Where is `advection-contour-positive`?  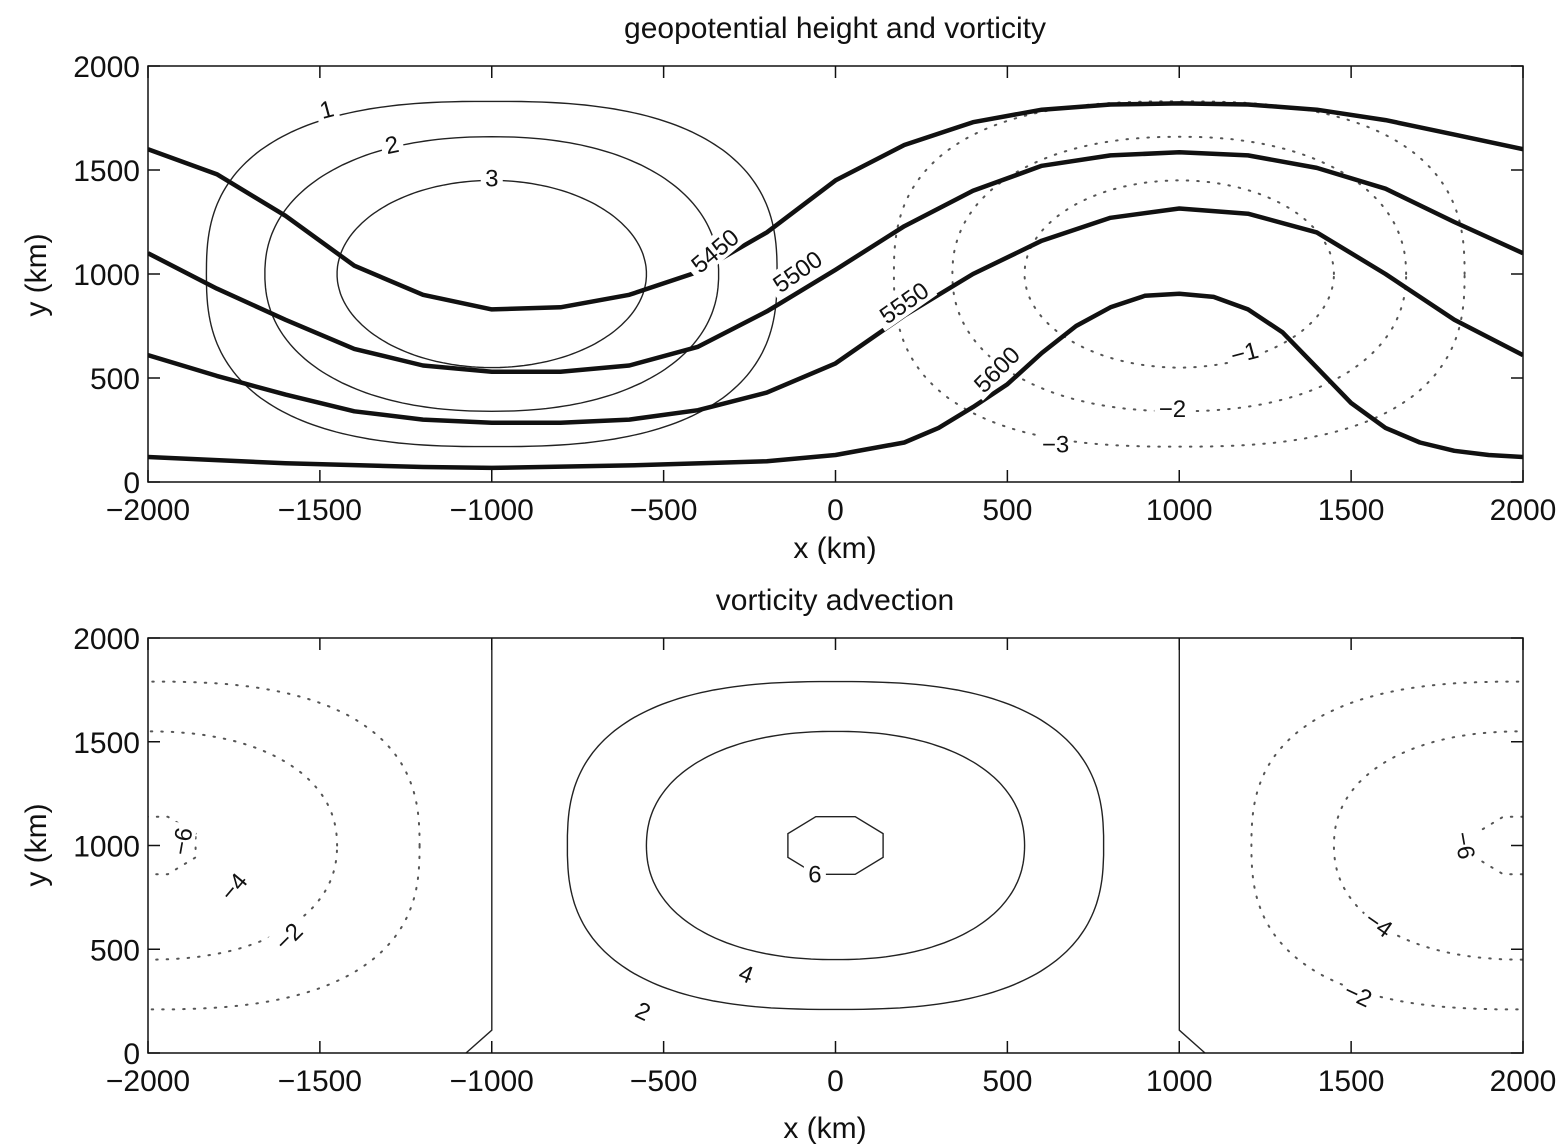 advection-contour-positive is located at coordinates (835, 845).